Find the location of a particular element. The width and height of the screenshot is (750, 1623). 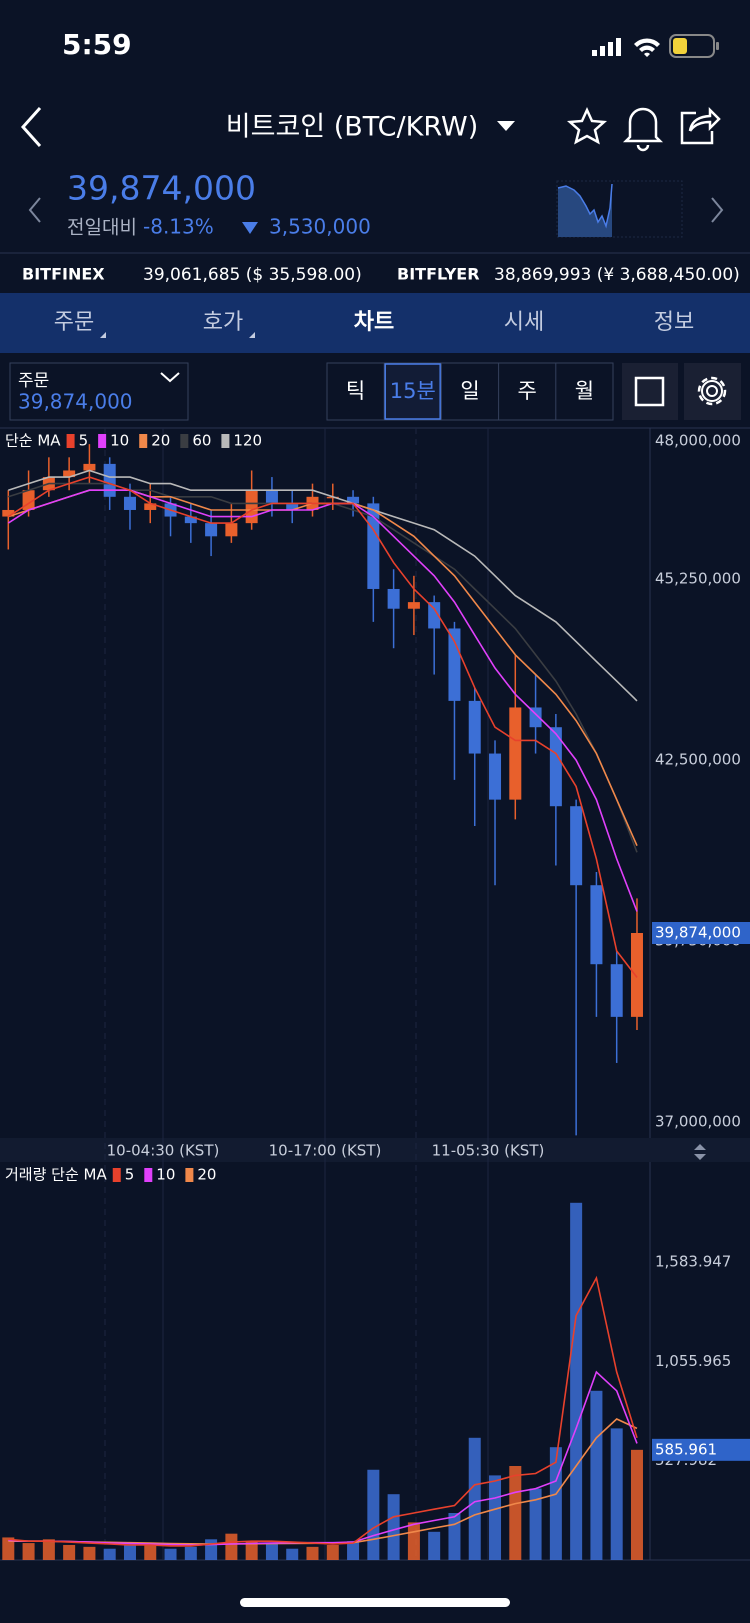

exchange-price: 39,061,685 ($ 35,598.00) is located at coordinates (252, 275).